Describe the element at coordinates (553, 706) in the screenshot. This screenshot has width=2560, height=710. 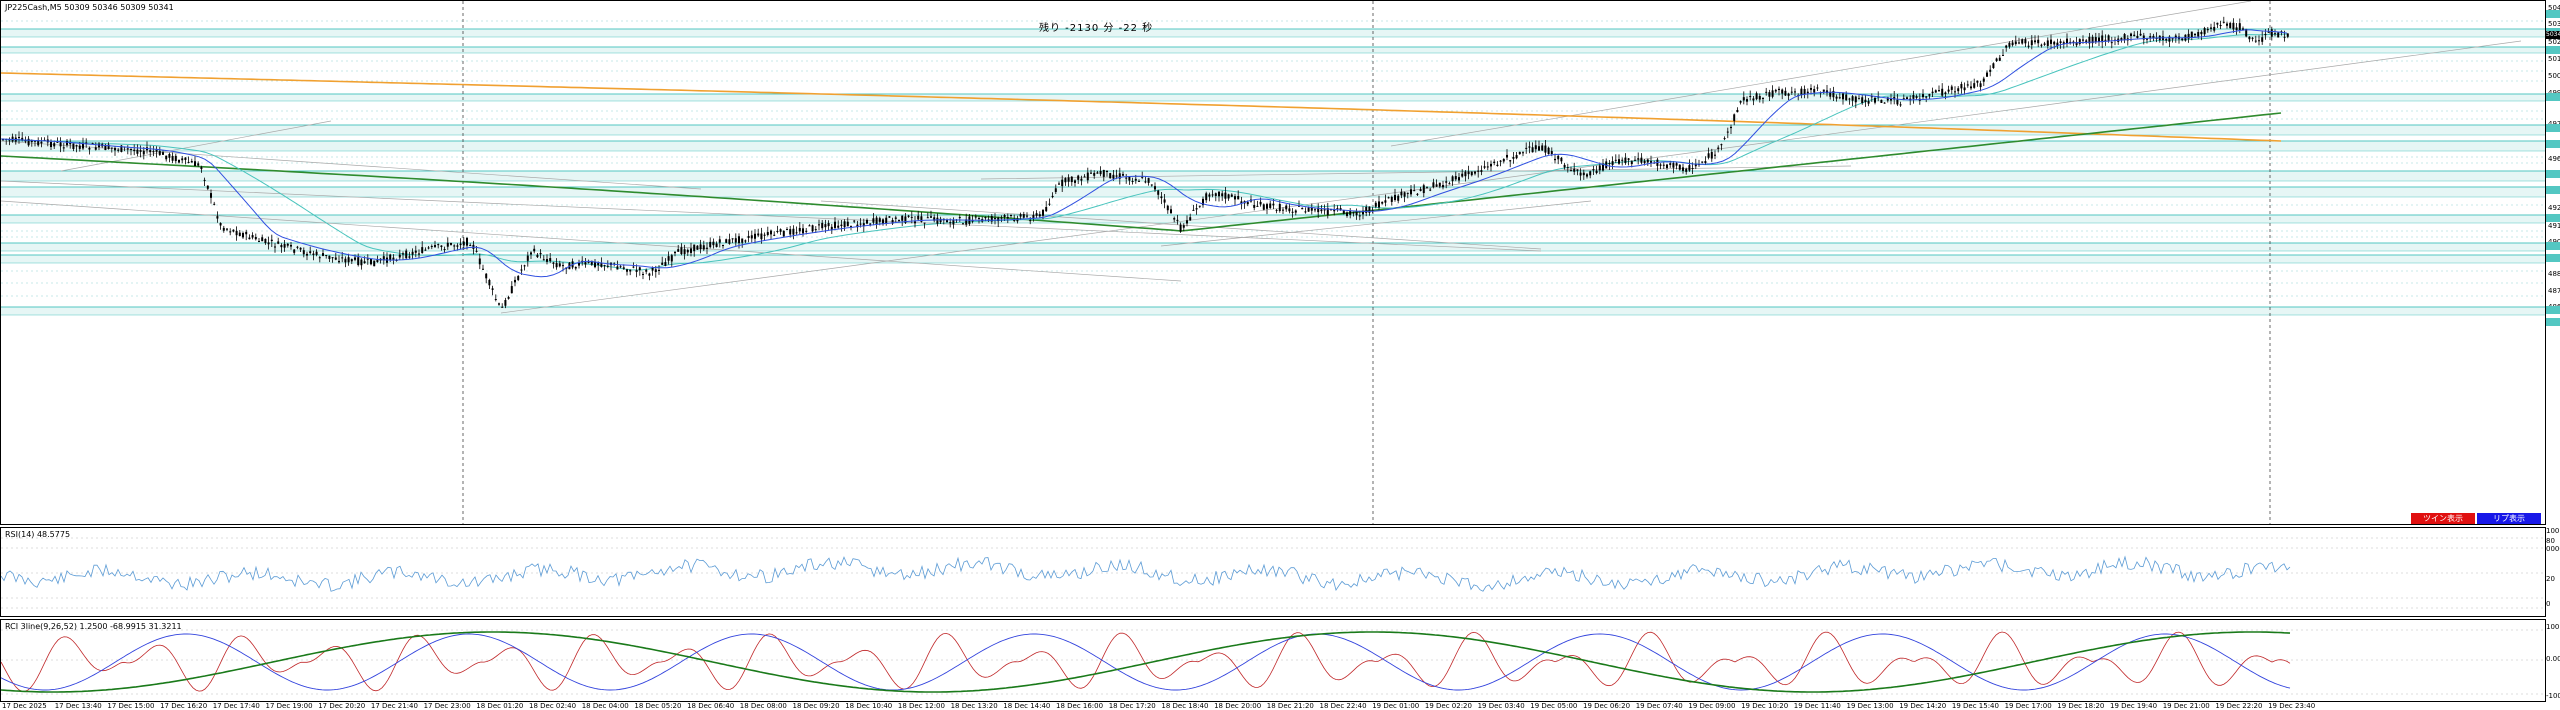
I see `time-axis-label: 18 Dec 02:40` at that location.